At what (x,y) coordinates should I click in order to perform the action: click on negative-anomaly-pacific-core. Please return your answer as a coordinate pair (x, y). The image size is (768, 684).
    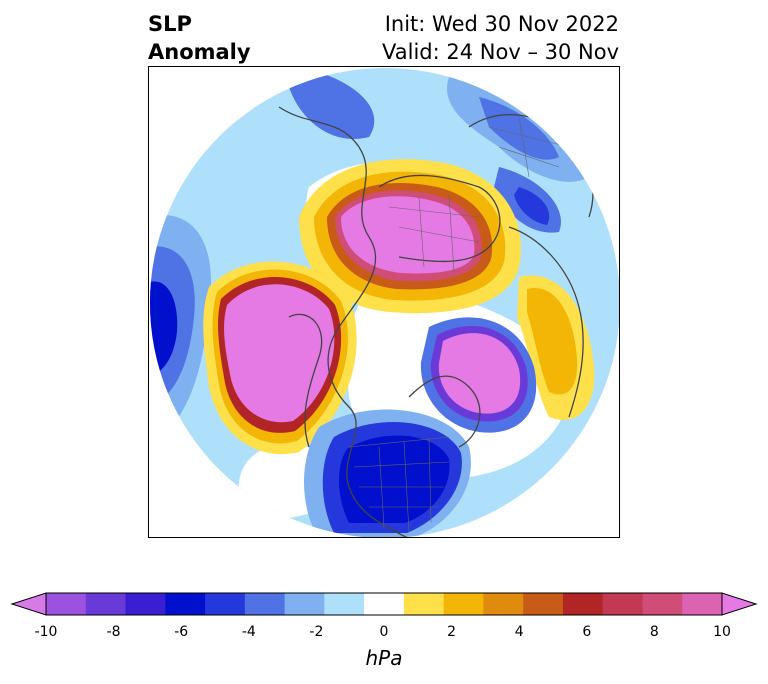
    Looking at the image, I should click on (164, 329).